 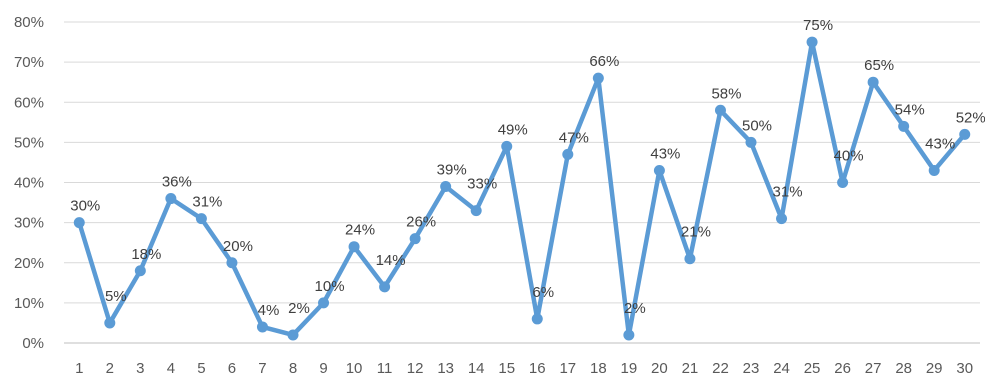 I want to click on data-label: 14%, so click(x=391, y=260).